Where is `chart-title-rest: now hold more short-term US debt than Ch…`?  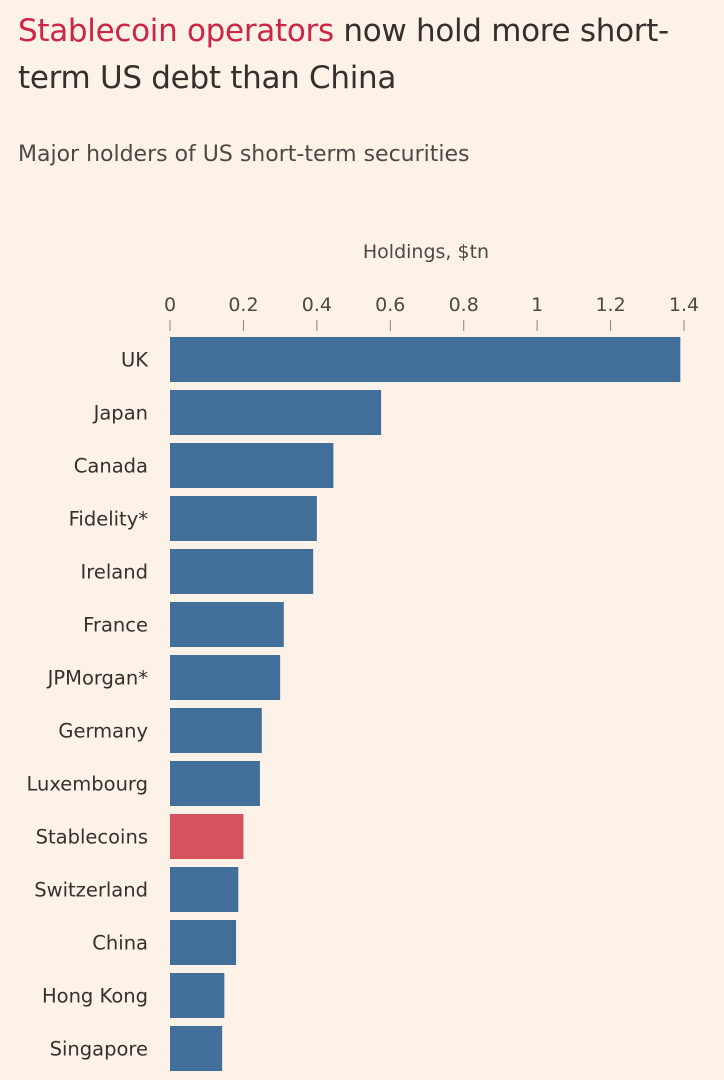
chart-title-rest: now hold more short-term US debt than Ch… is located at coordinates (343, 54).